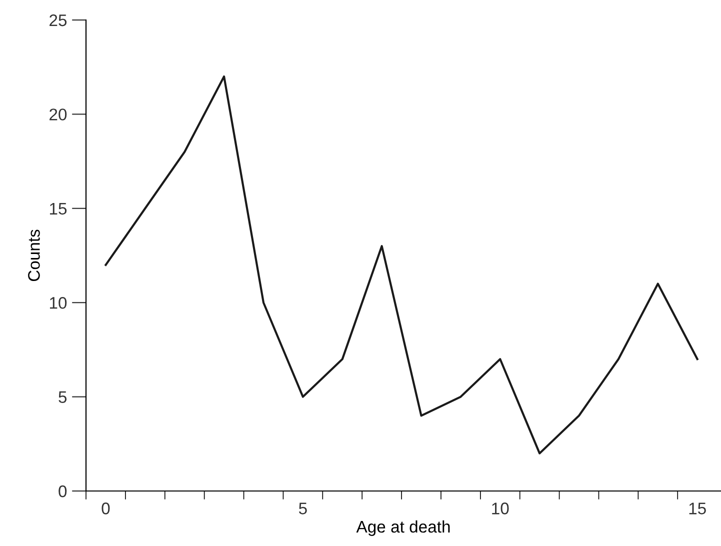  What do you see at coordinates (58, 208) in the screenshot?
I see `y-tick-label: 15` at bounding box center [58, 208].